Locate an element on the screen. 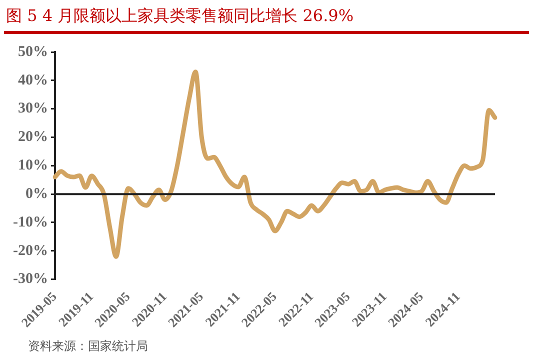  y-tick-label: -10% is located at coordinates (30, 222).